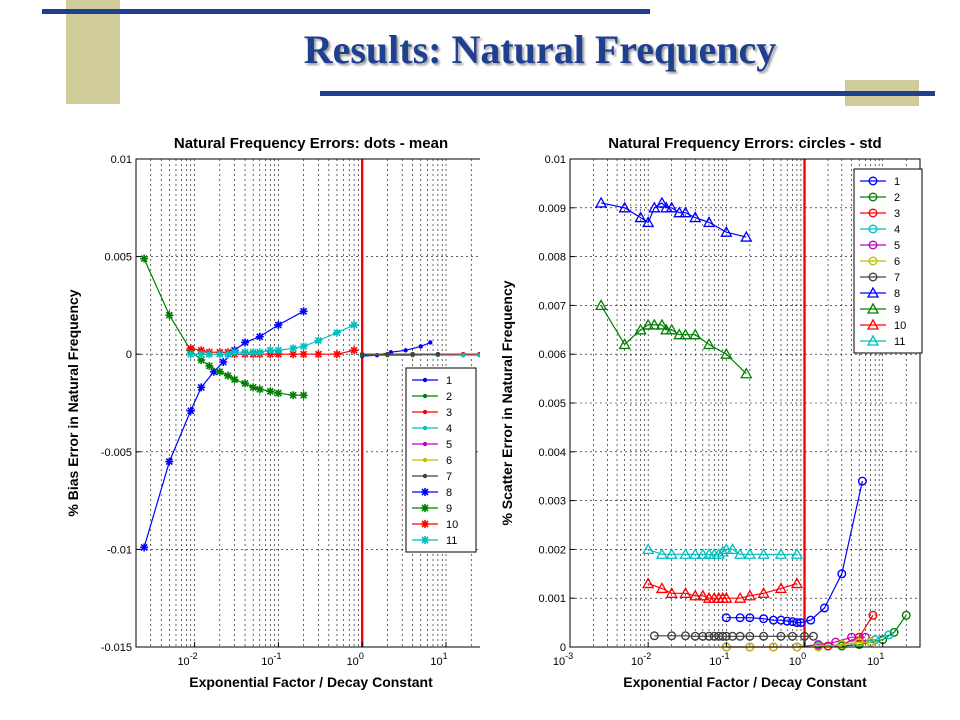 The image size is (960, 720). I want to click on c1-legend-entry-2: 2, so click(449, 397).